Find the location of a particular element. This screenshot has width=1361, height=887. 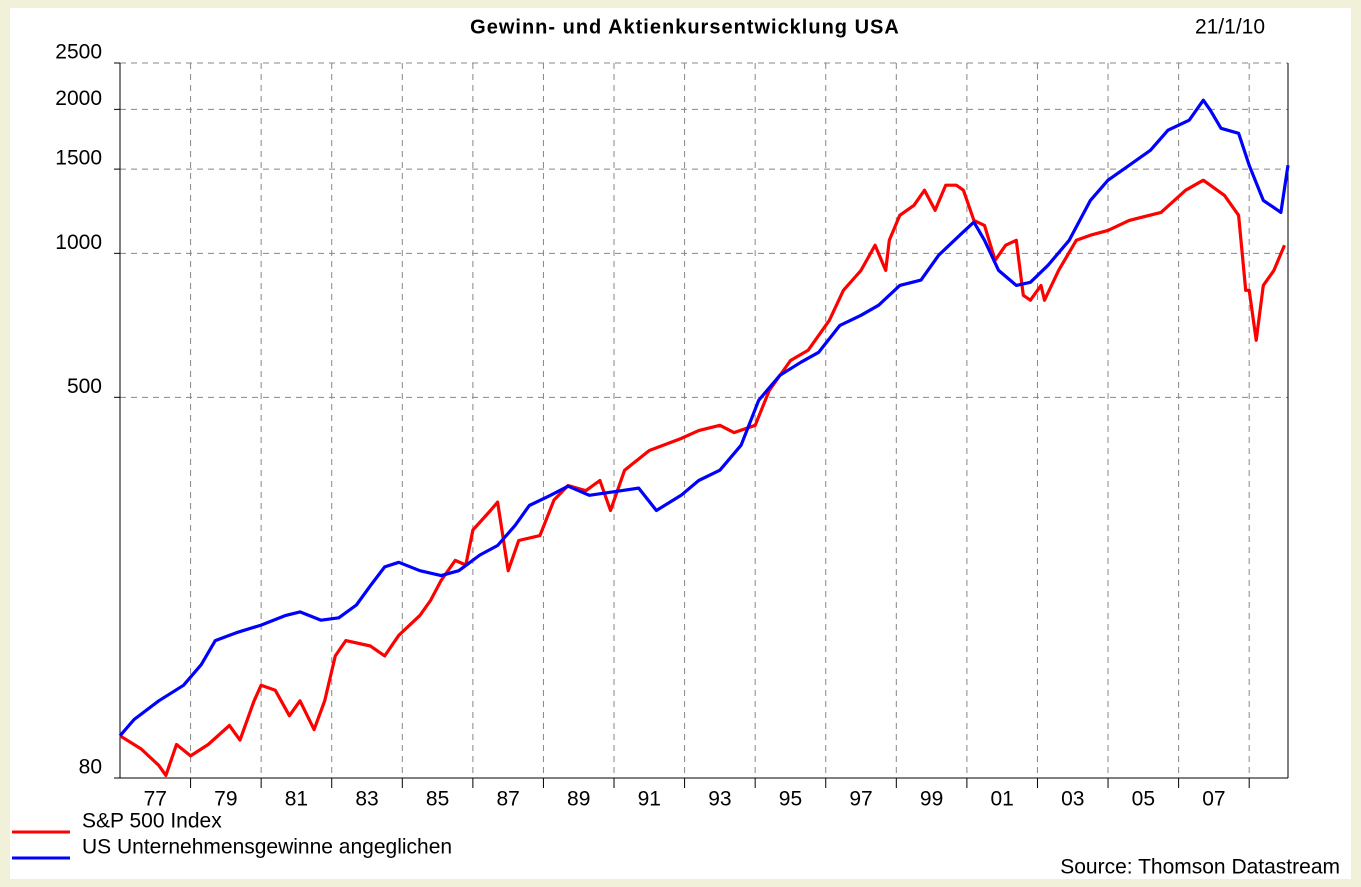

x-tick-label: 85 is located at coordinates (437, 799).